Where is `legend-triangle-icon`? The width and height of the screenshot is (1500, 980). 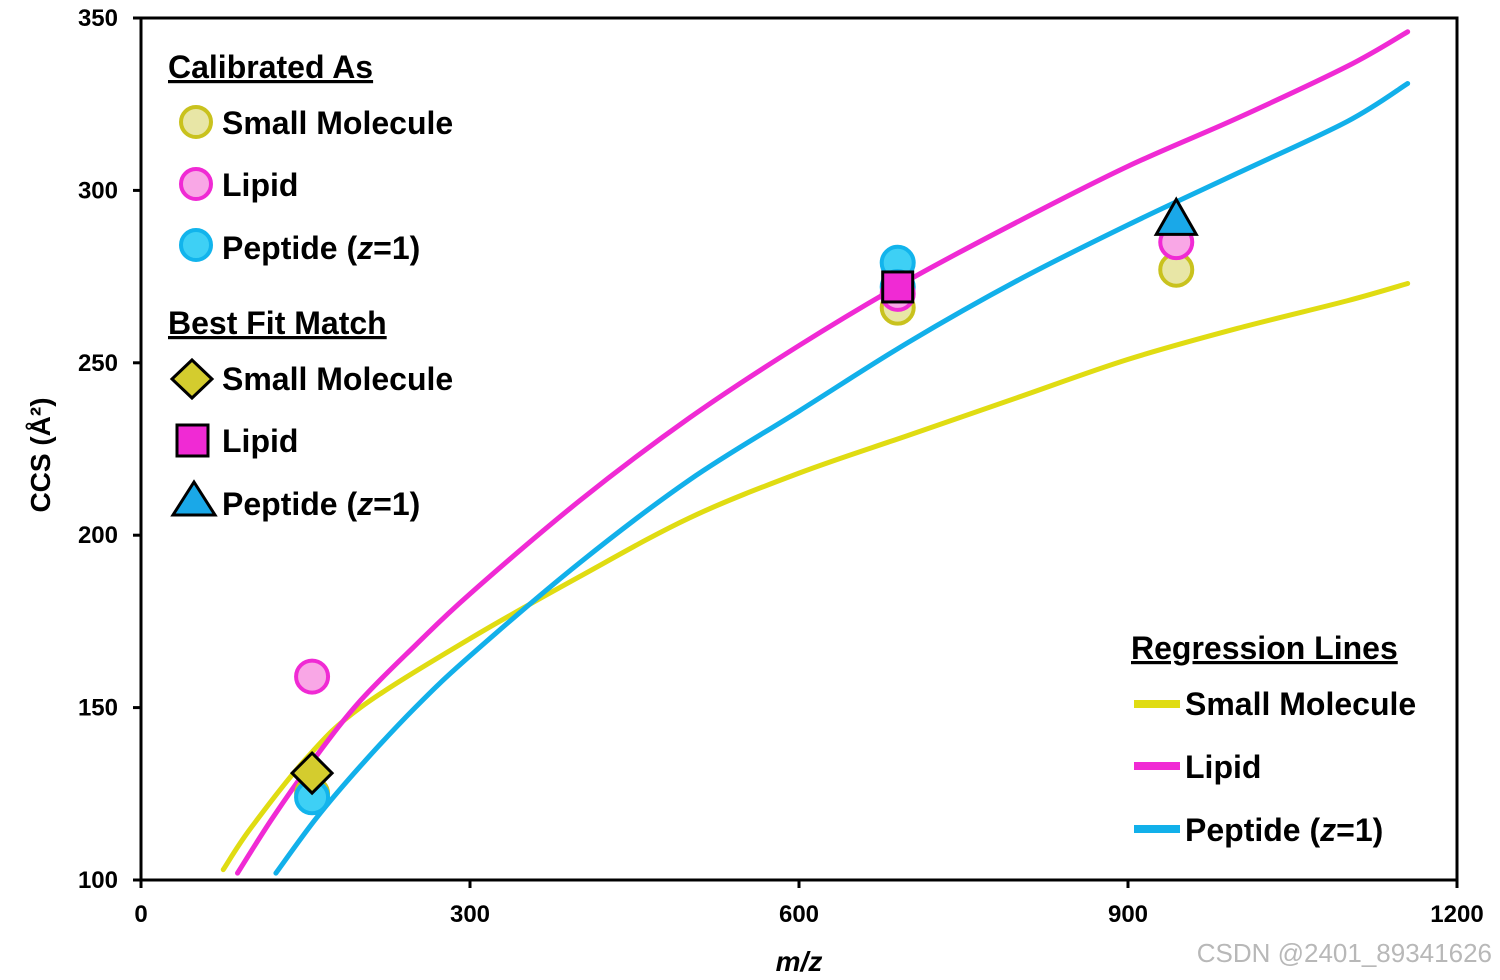 legend-triangle-icon is located at coordinates (194, 498).